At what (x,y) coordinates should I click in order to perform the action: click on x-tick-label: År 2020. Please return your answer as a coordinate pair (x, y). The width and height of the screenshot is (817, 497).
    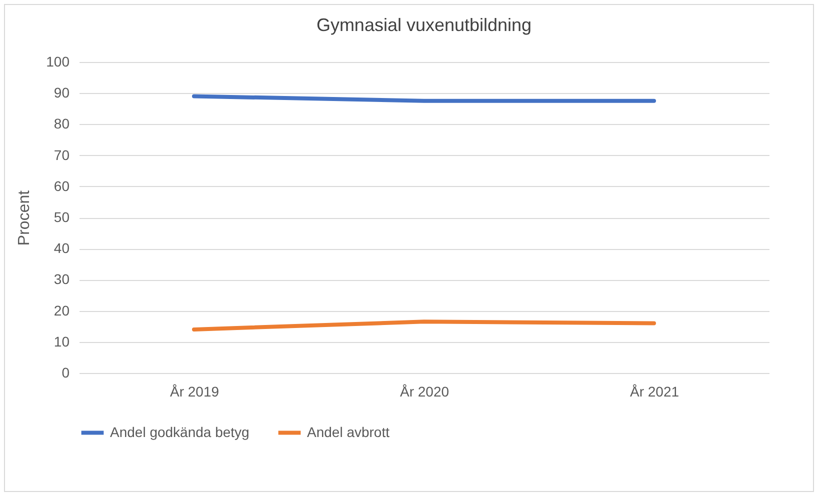
    Looking at the image, I should click on (425, 392).